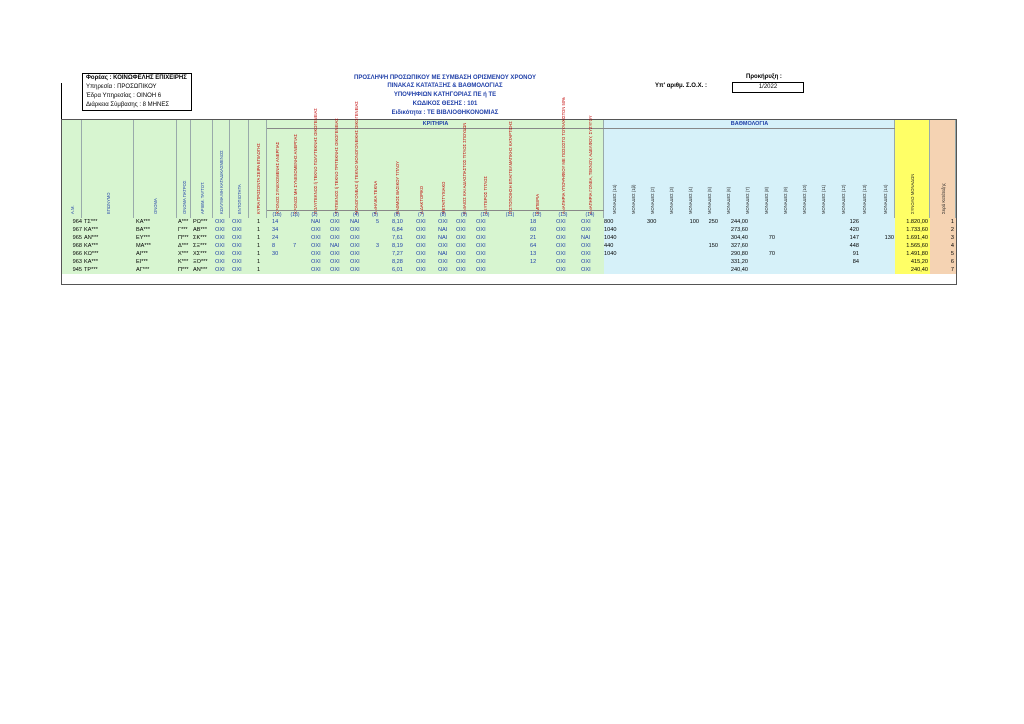 This screenshot has height=724, width=1024. I want to click on cell-epon: ΤΣ***, so click(109, 222).